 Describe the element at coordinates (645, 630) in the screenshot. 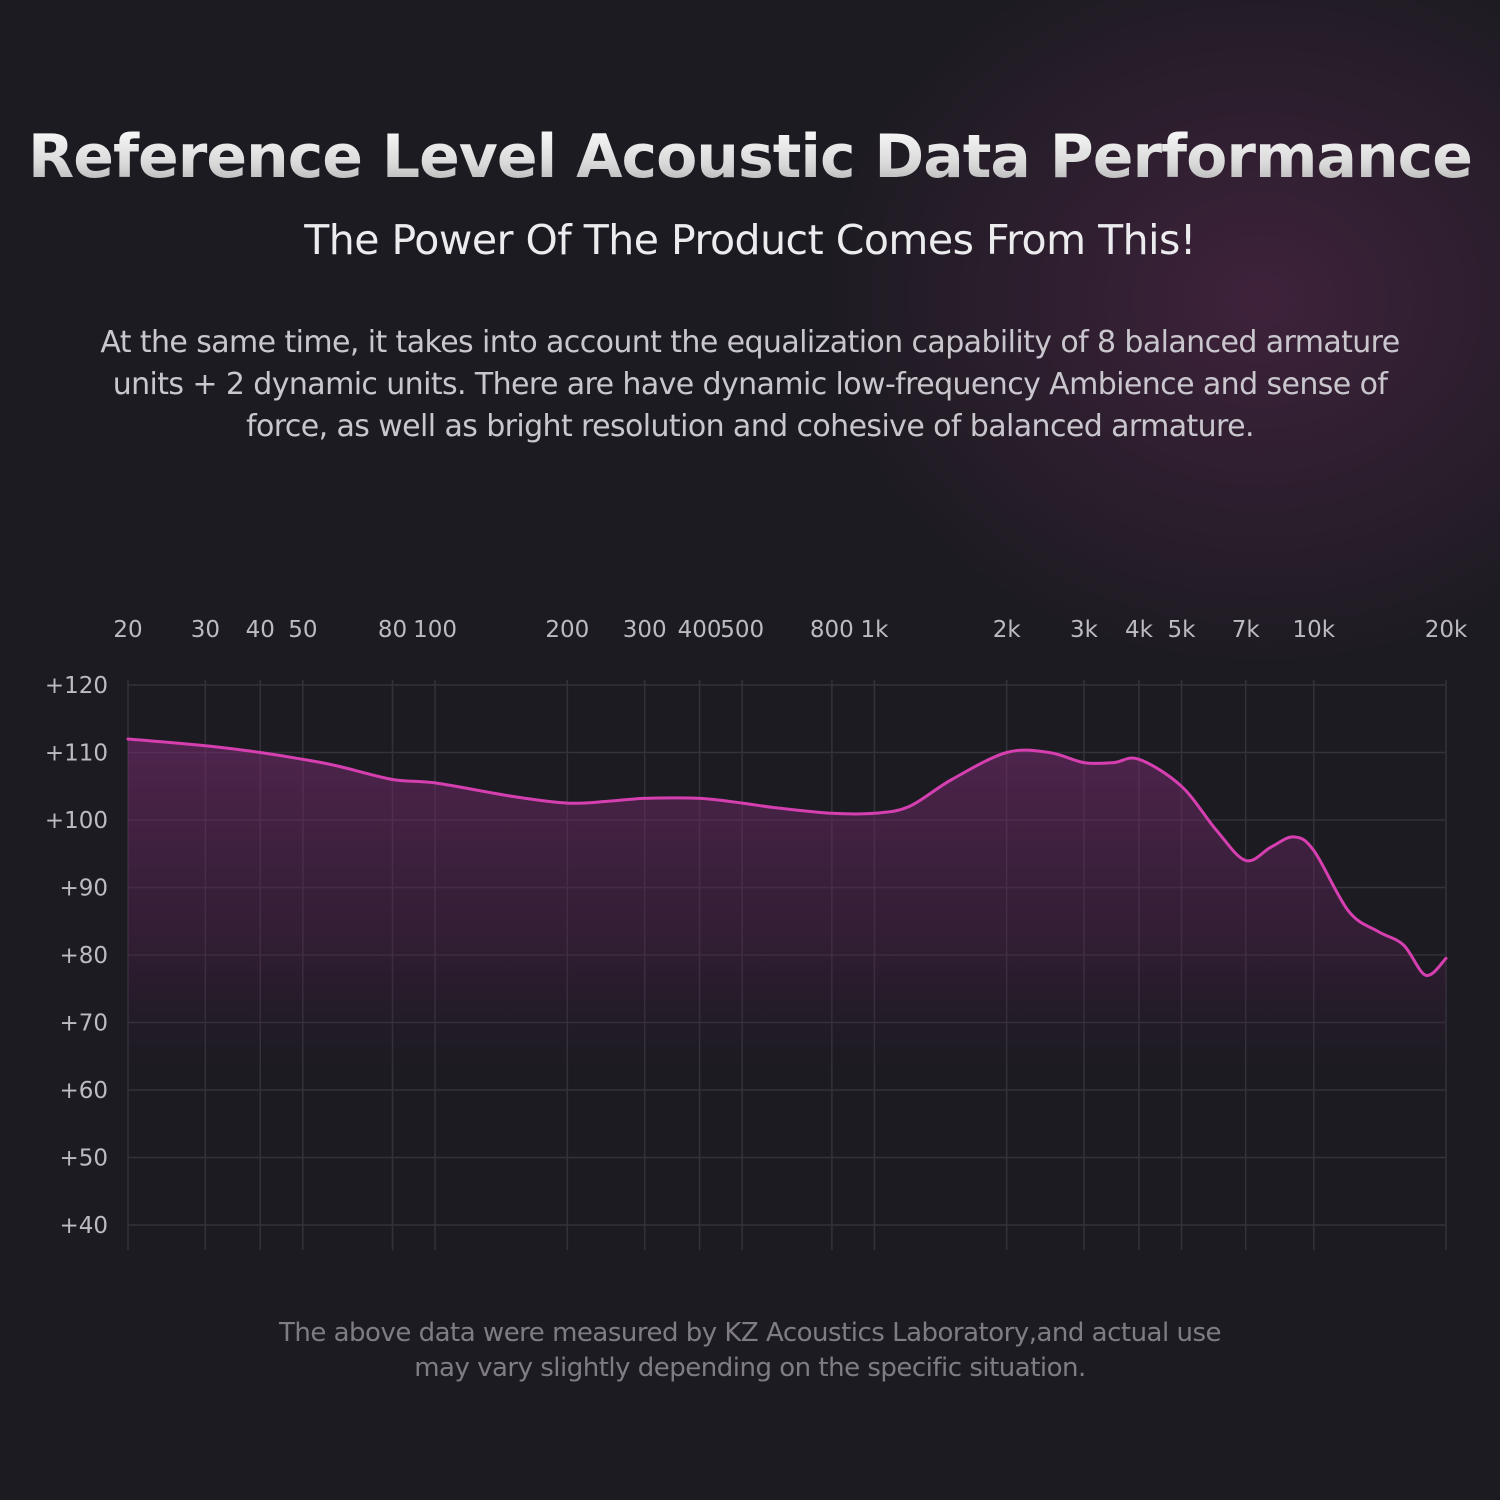

I see `x-tick-label: 300` at that location.